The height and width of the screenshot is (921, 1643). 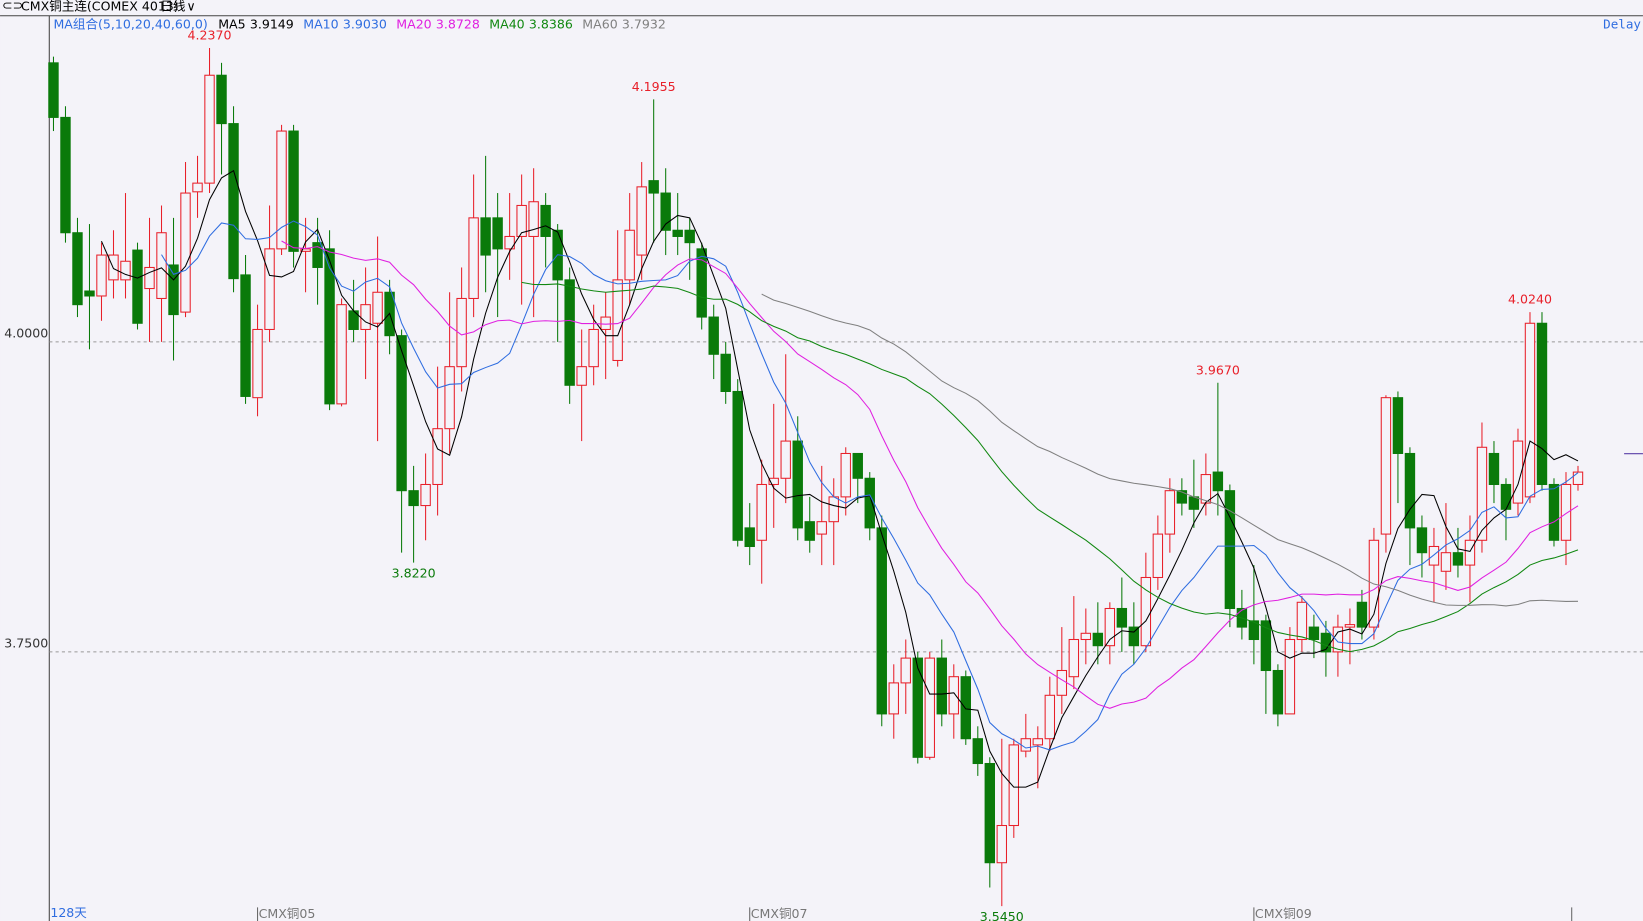 What do you see at coordinates (173, 6) in the screenshot?
I see `period: 日线` at bounding box center [173, 6].